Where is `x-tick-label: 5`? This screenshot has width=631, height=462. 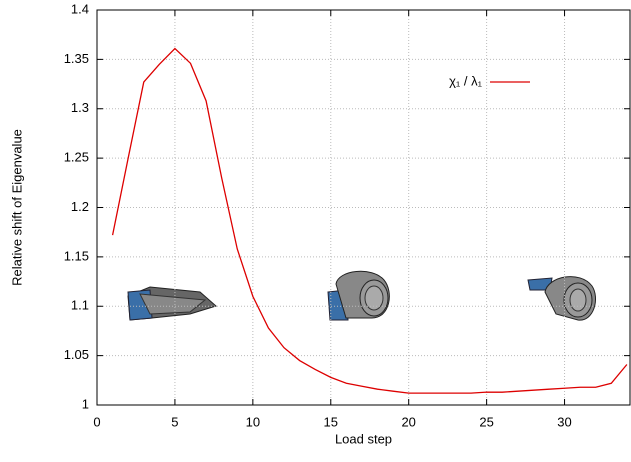 x-tick-label: 5 is located at coordinates (174, 421).